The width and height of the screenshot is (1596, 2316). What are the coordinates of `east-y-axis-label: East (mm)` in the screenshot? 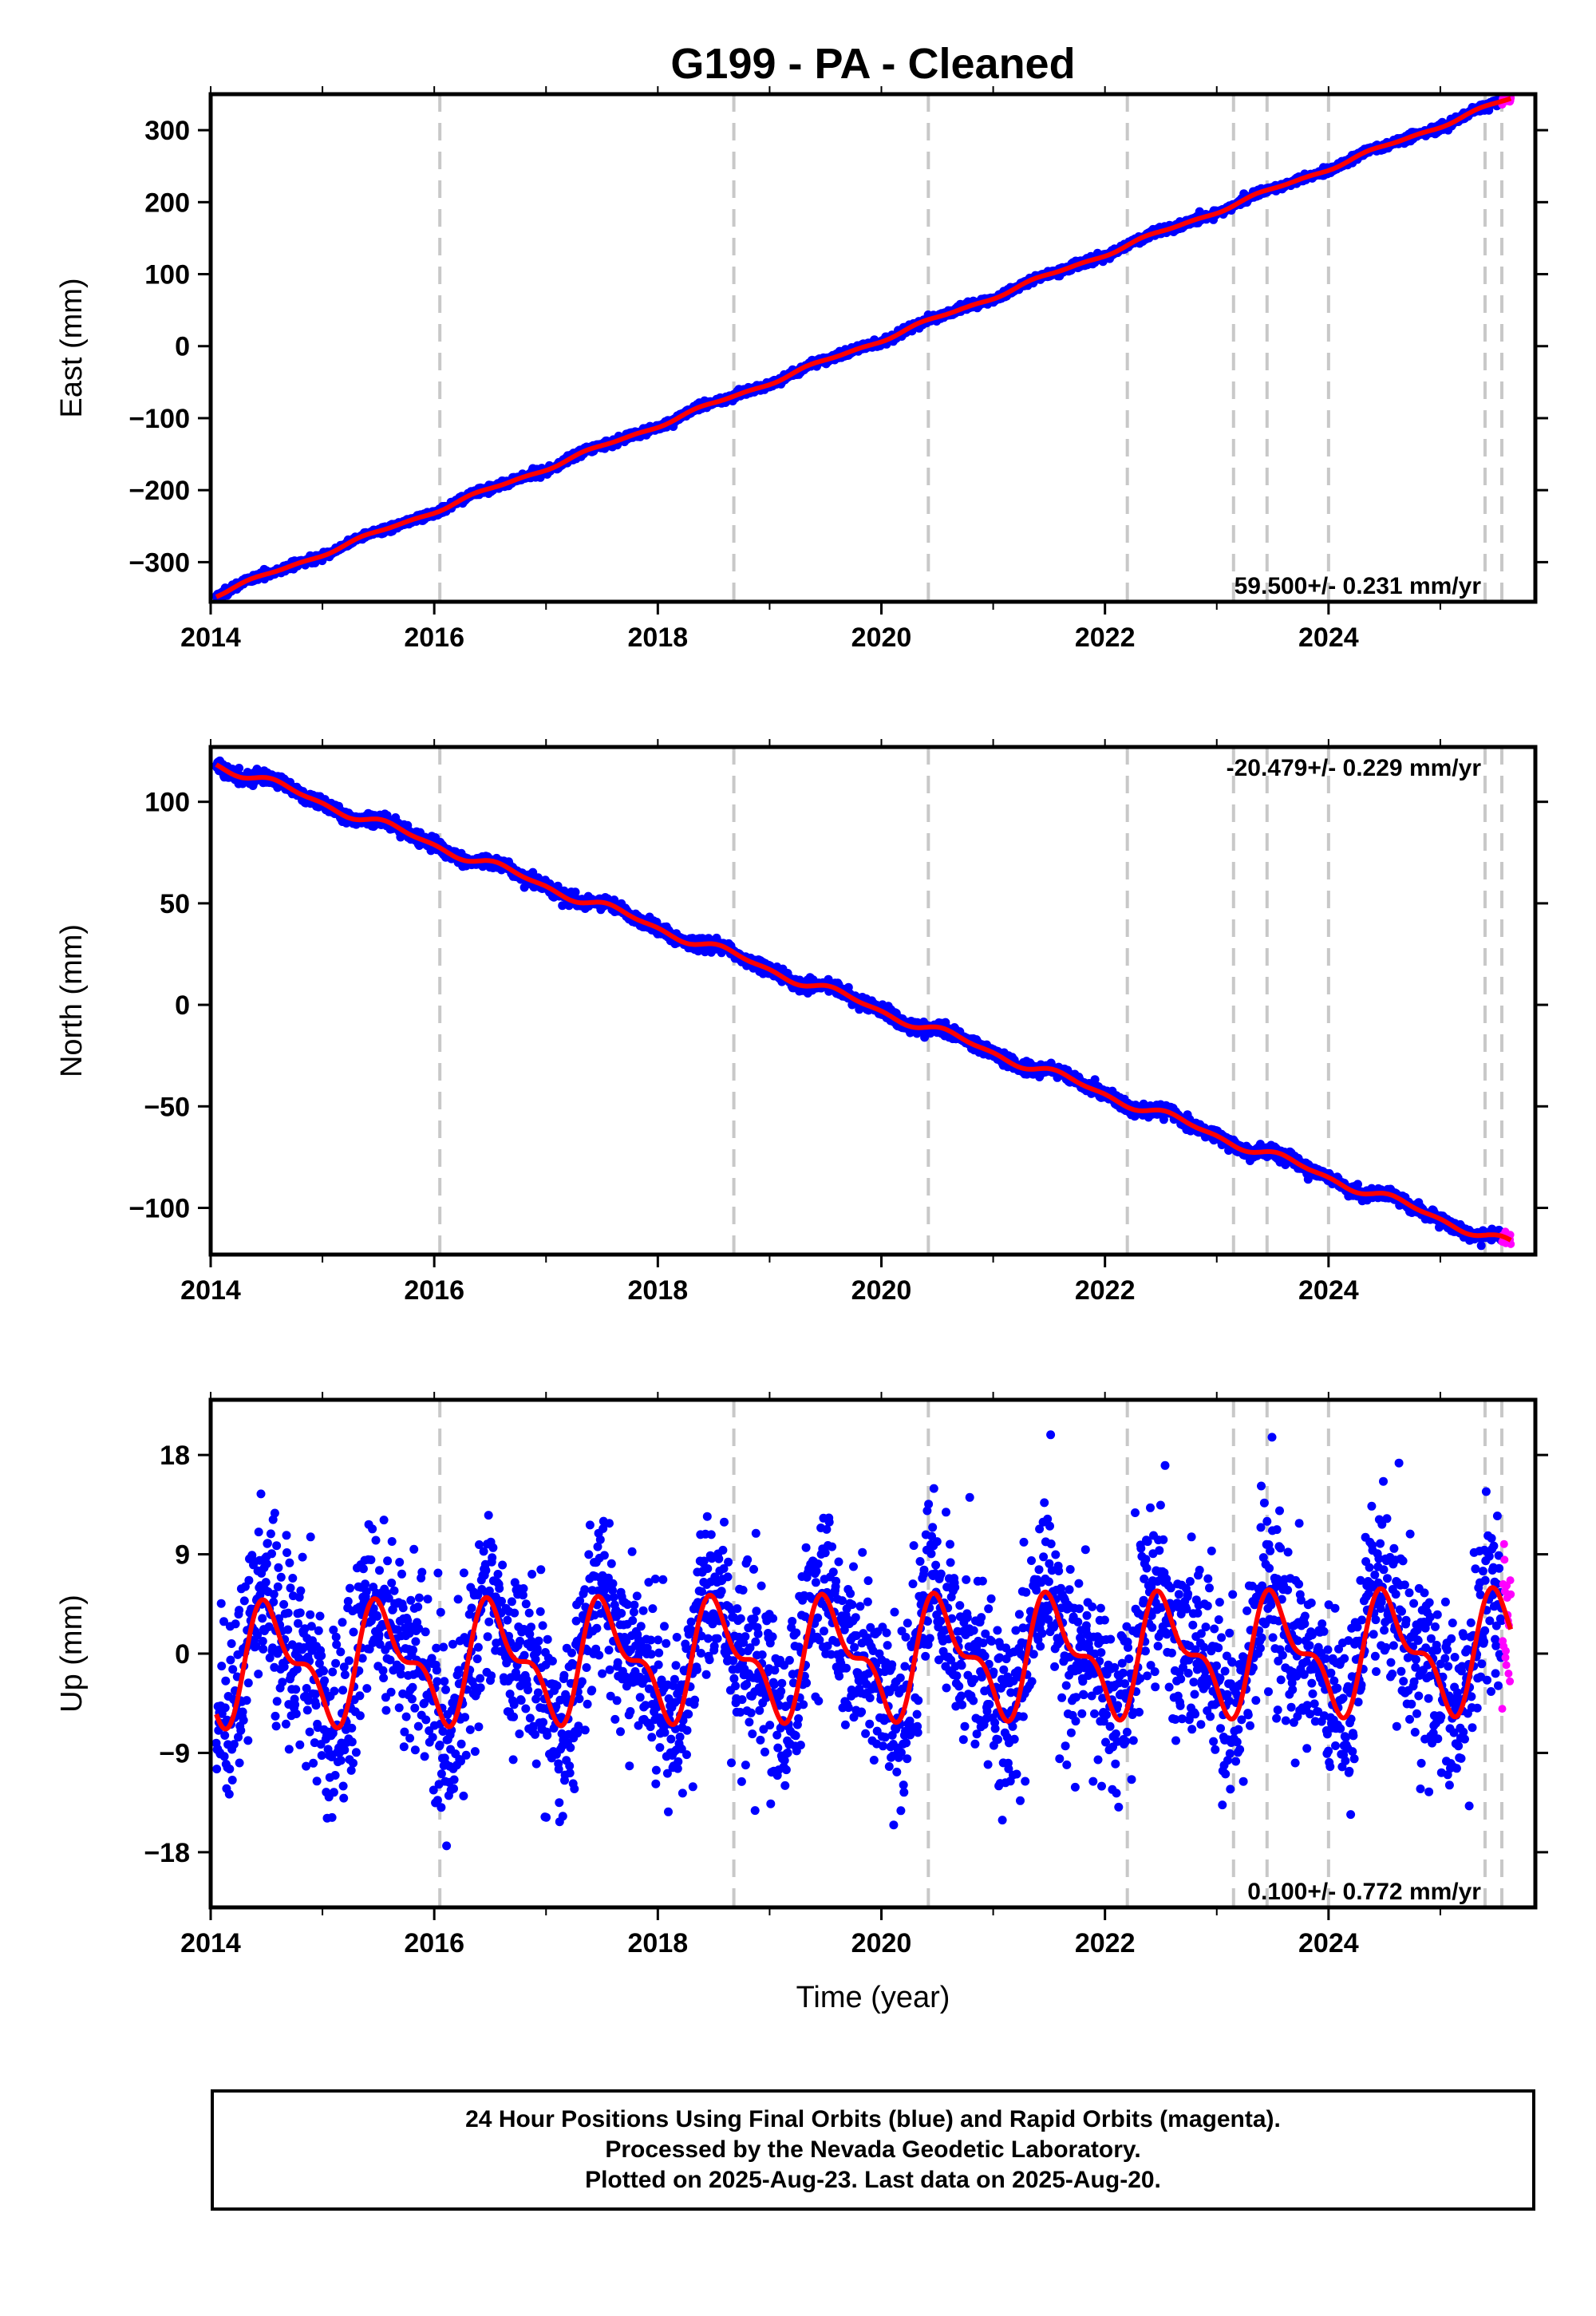 It's located at (72, 347).